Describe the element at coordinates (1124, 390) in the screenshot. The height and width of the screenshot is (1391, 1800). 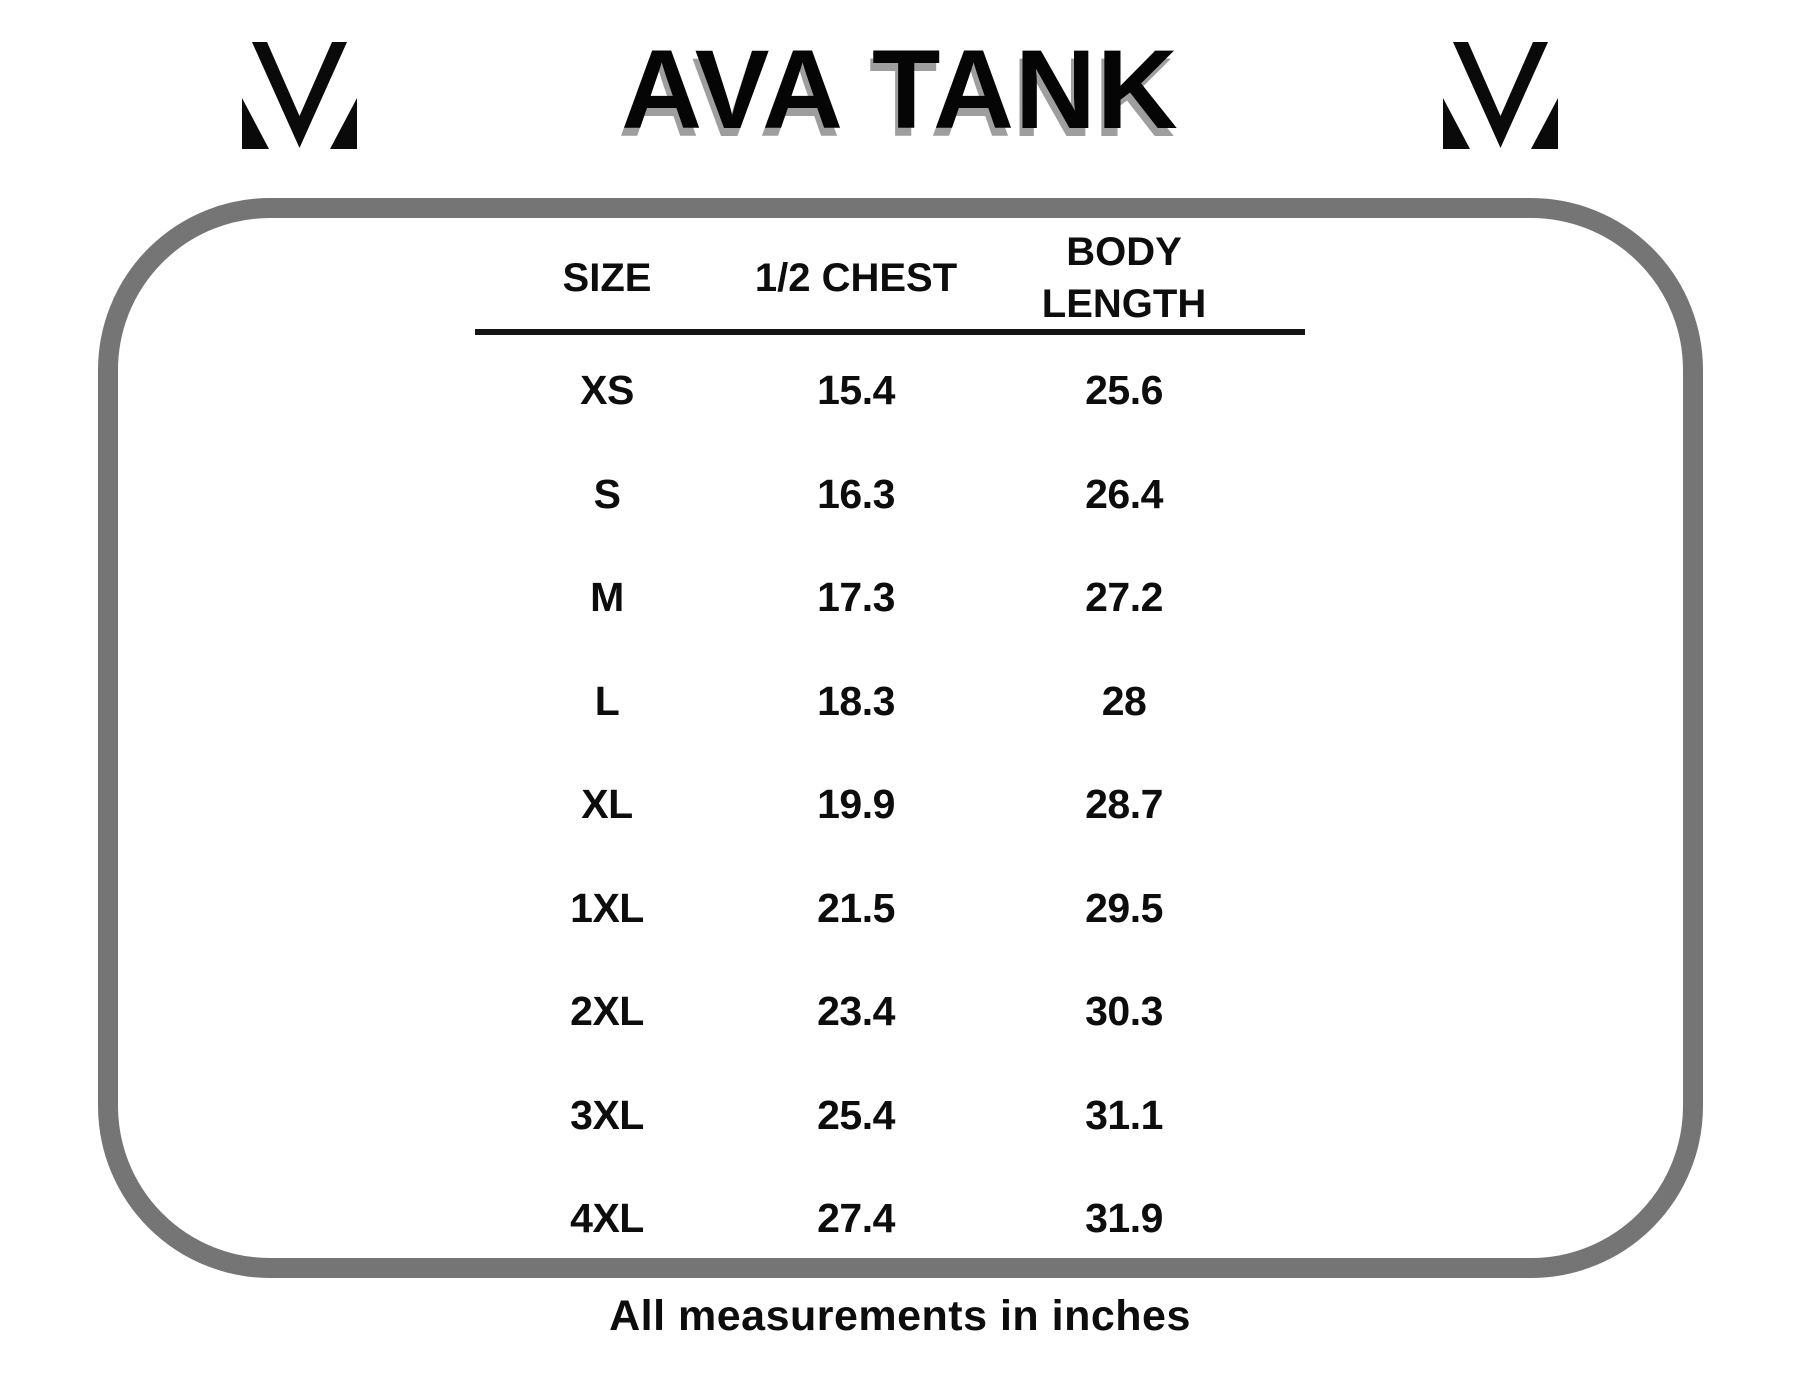
I see `body-length-cell: 25.6` at that location.